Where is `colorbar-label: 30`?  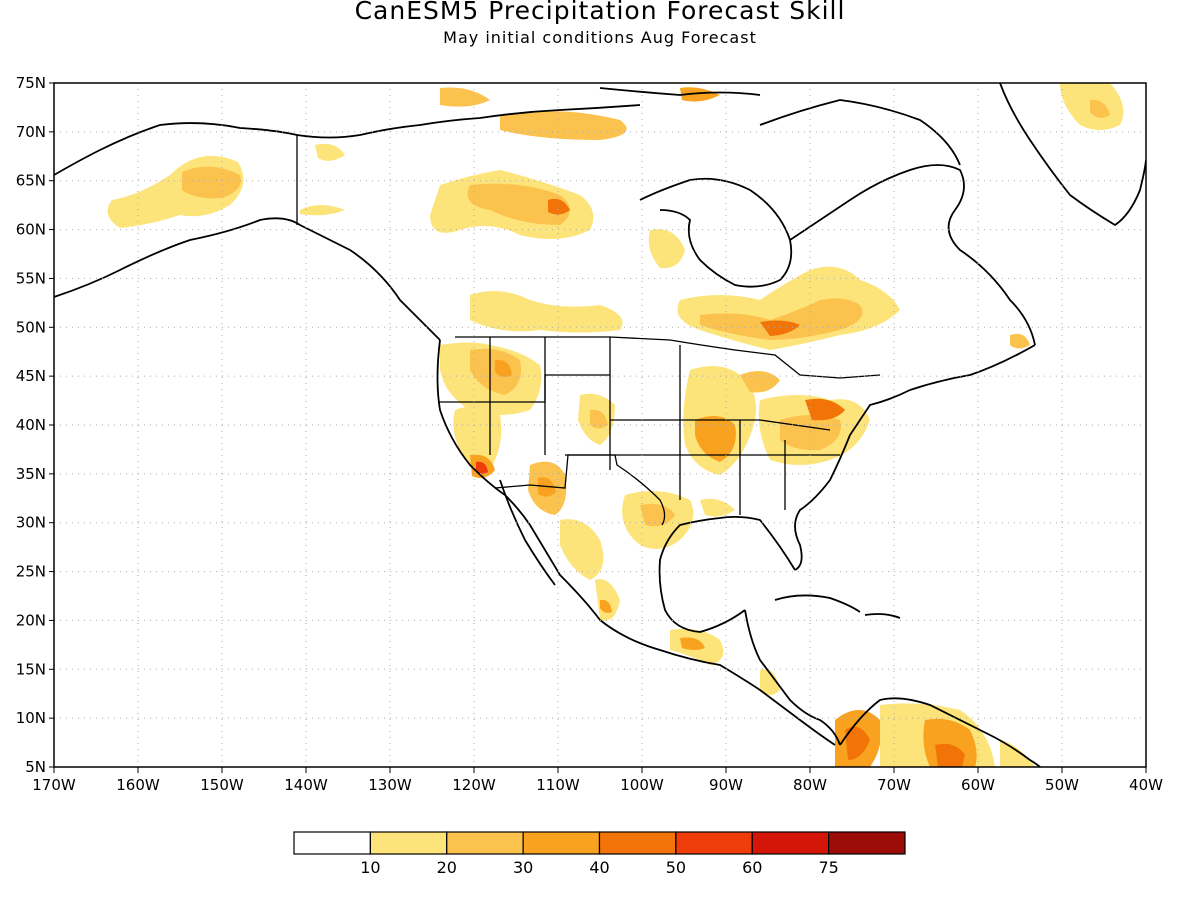 colorbar-label: 30 is located at coordinates (523, 867).